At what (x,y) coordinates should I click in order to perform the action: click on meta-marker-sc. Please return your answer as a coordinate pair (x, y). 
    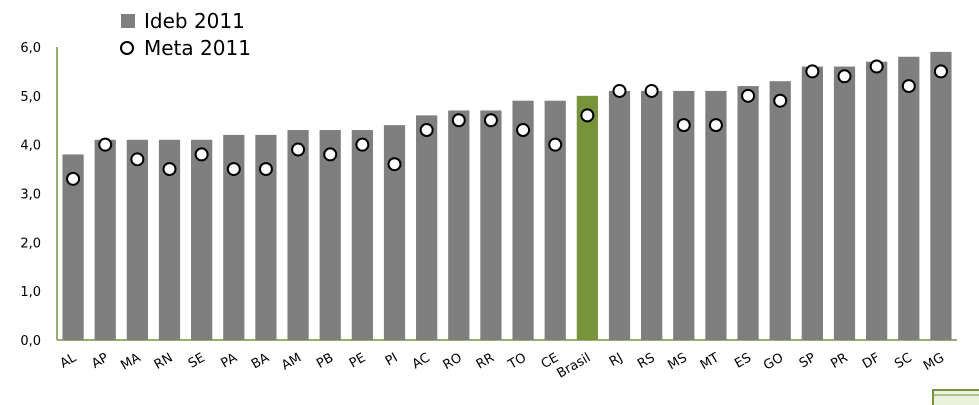
    Looking at the image, I should click on (908, 86).